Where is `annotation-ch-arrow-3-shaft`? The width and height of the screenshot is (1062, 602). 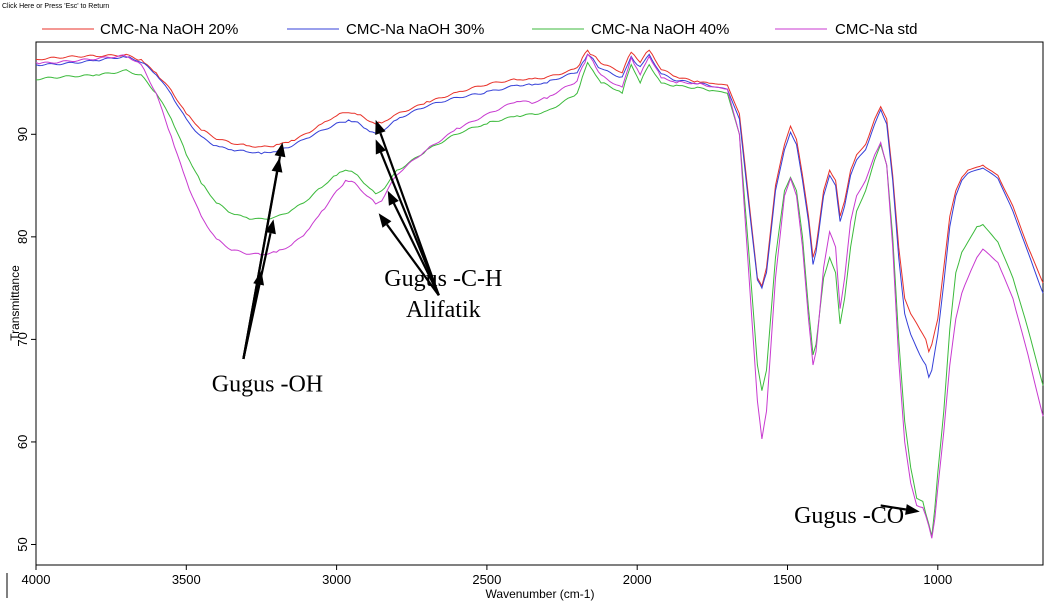 annotation-ch-arrow-3-shaft is located at coordinates (413, 259).